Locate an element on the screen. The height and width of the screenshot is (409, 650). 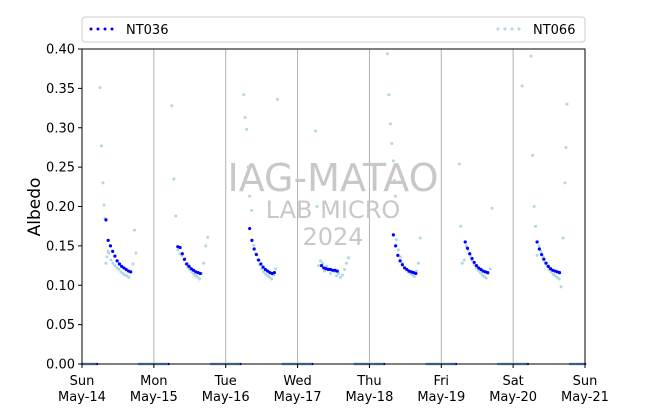
x-tick-label-day: Tue is located at coordinates (225, 381).